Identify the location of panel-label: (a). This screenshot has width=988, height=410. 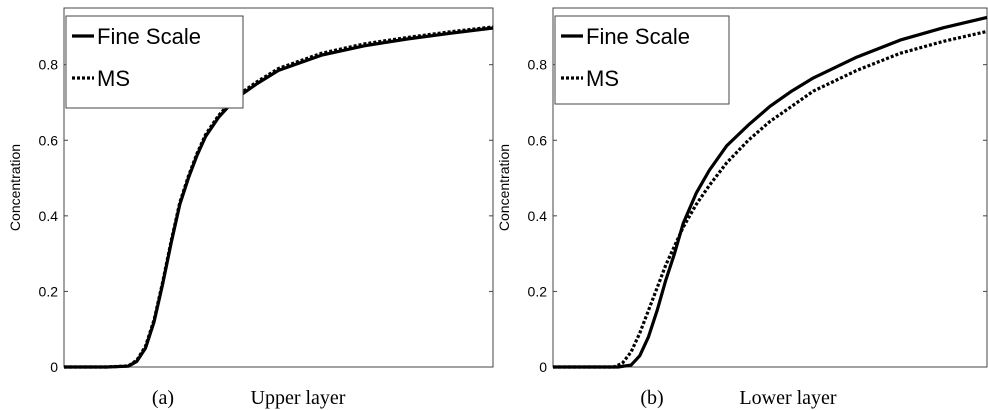
(163, 398).